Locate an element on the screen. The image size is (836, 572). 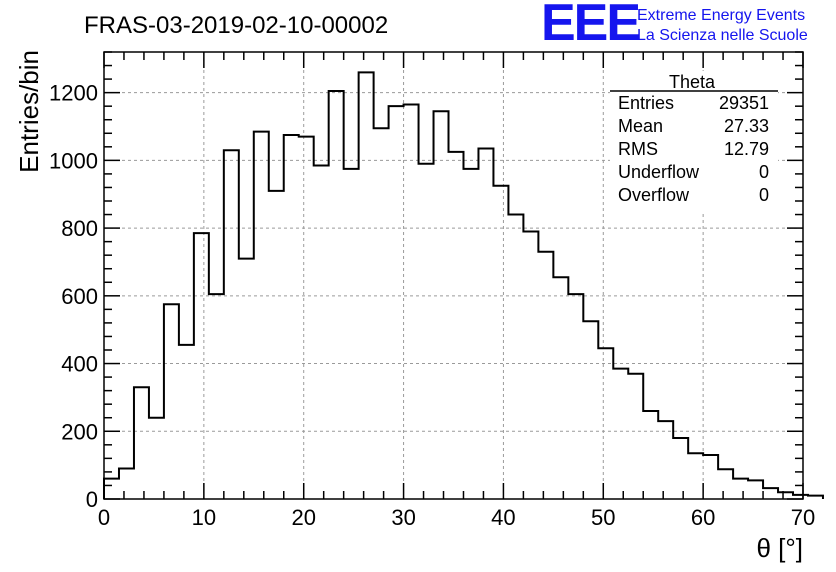
stats-value-overflow: 0 is located at coordinates (764, 195).